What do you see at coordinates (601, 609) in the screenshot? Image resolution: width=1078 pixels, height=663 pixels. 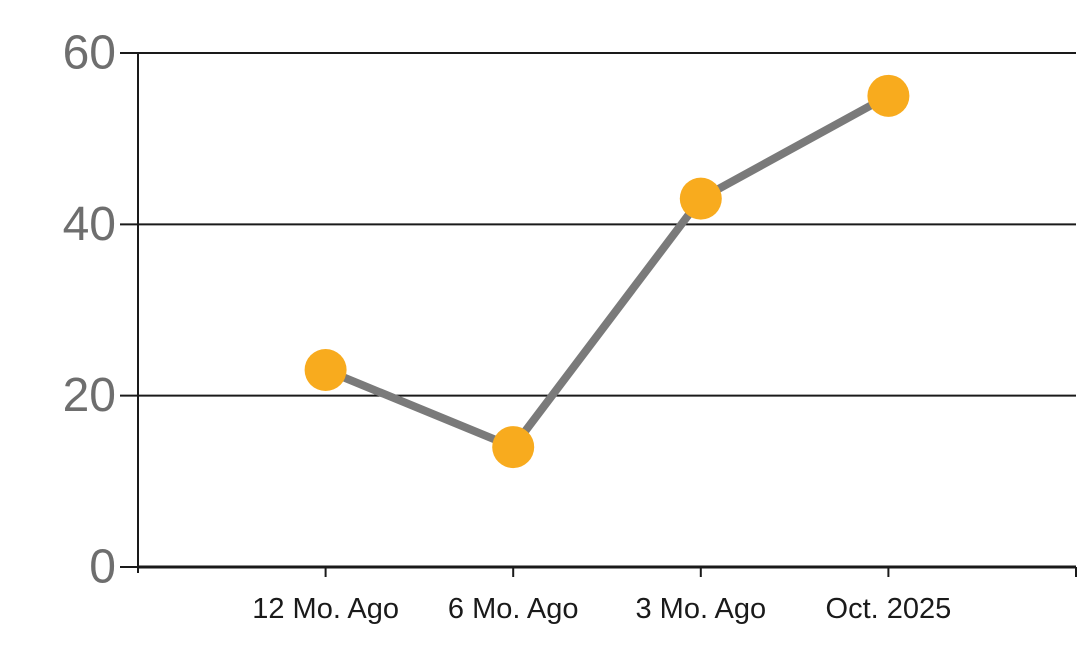 I see `x-axis-labels: 12 Mo. Ago 6 Mo. Ago 3 Mo. Ago Oct. 2025` at bounding box center [601, 609].